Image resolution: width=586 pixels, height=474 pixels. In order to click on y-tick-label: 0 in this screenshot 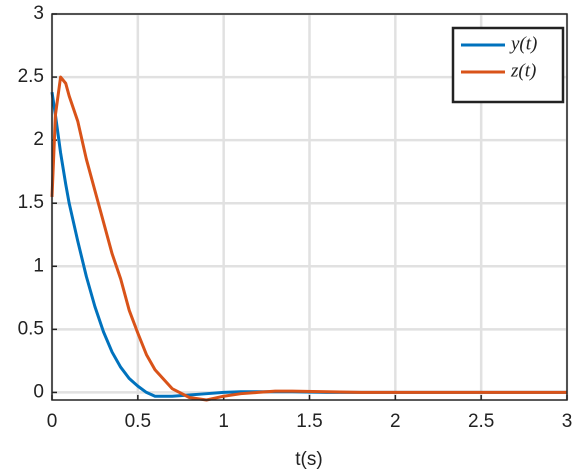, I will do `click(38, 391)`.